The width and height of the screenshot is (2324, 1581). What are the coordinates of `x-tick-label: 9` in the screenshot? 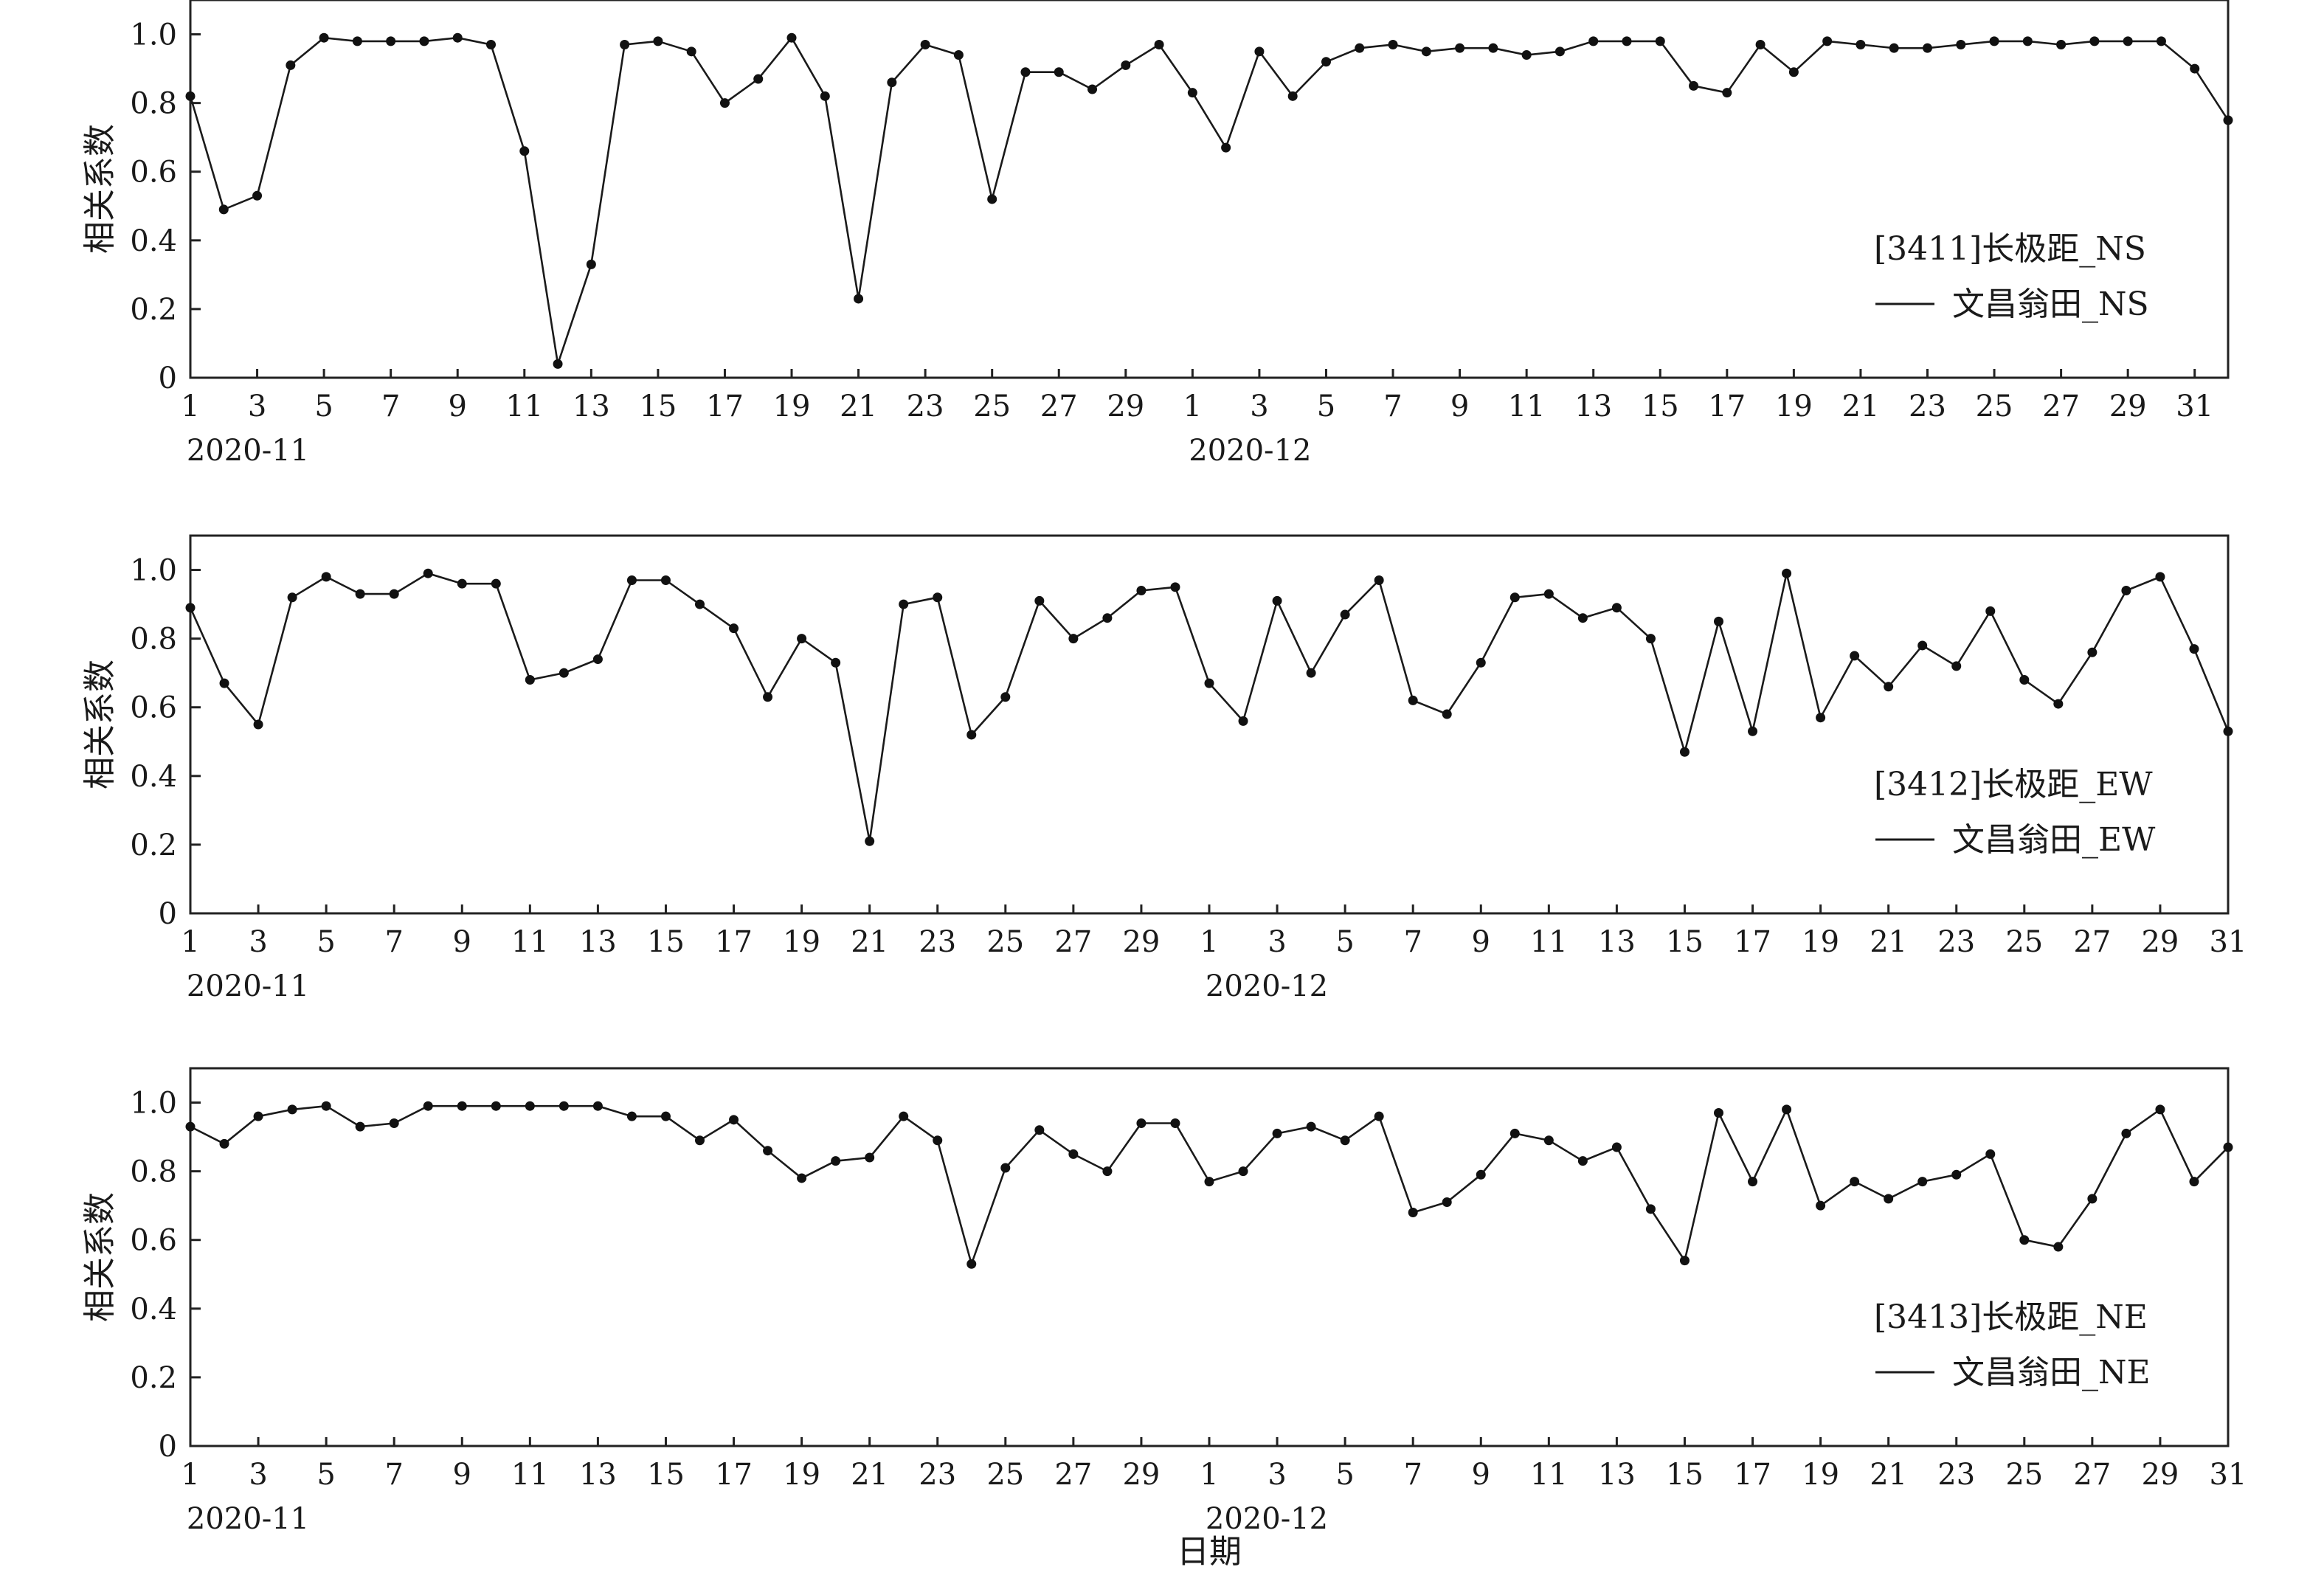 It's located at (1459, 406).